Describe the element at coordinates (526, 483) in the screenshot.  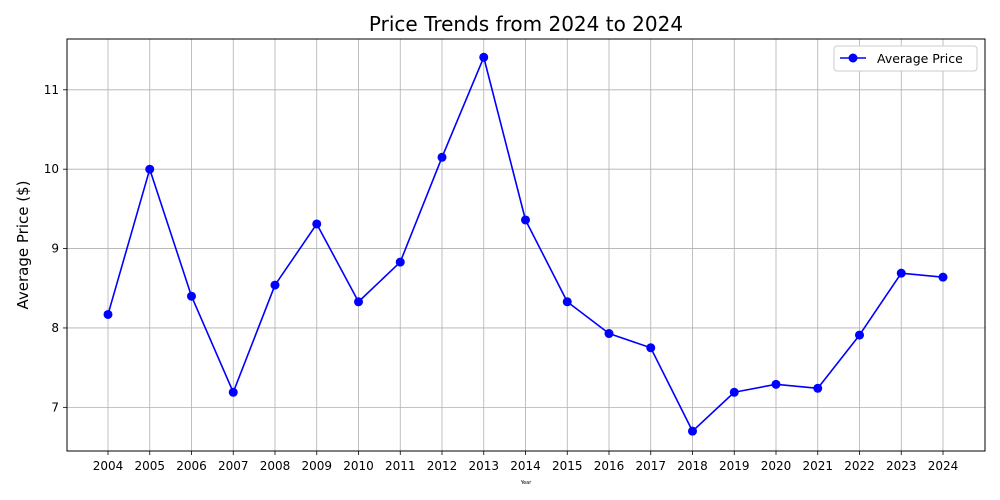
I see `x-axis-label: Year` at that location.